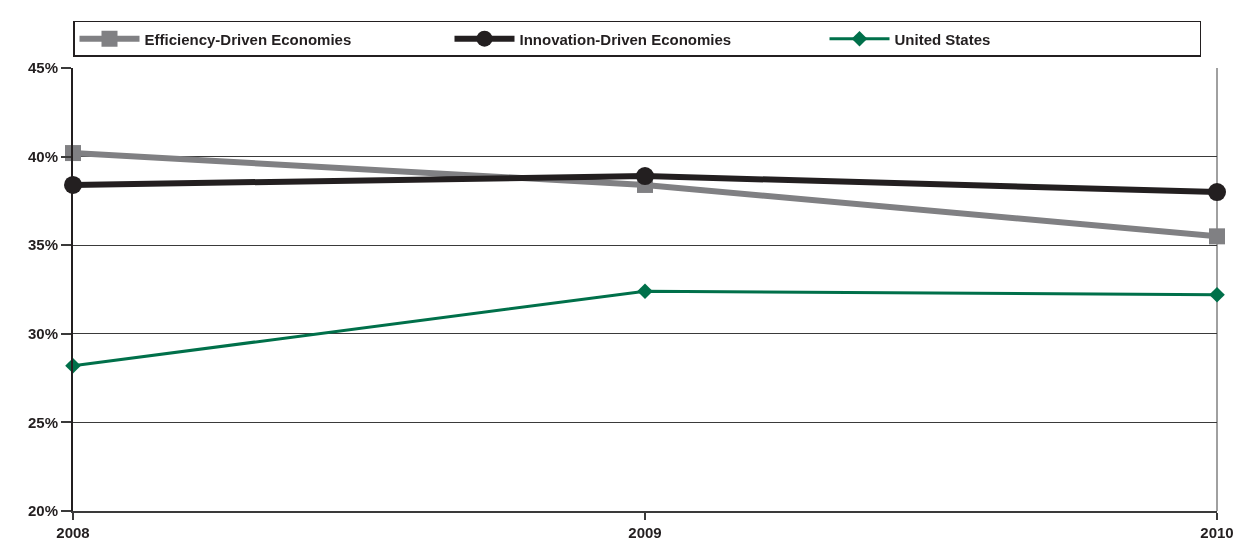 Image resolution: width=1246 pixels, height=553 pixels. What do you see at coordinates (625, 39) in the screenshot?
I see `legend-label: Innovation-Driven Economies` at bounding box center [625, 39].